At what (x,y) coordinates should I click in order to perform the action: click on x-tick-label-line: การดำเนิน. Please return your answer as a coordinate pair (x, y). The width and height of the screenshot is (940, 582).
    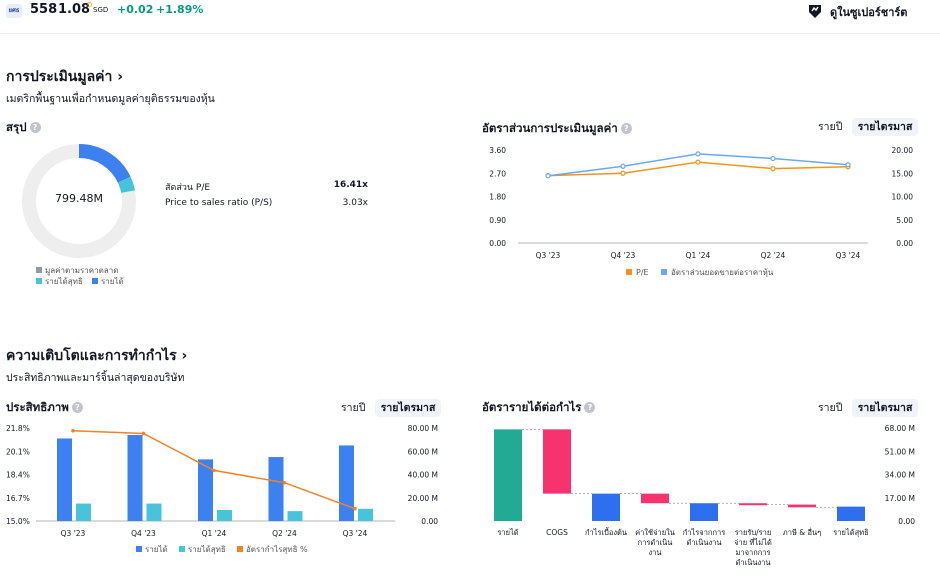
    Looking at the image, I should click on (655, 542).